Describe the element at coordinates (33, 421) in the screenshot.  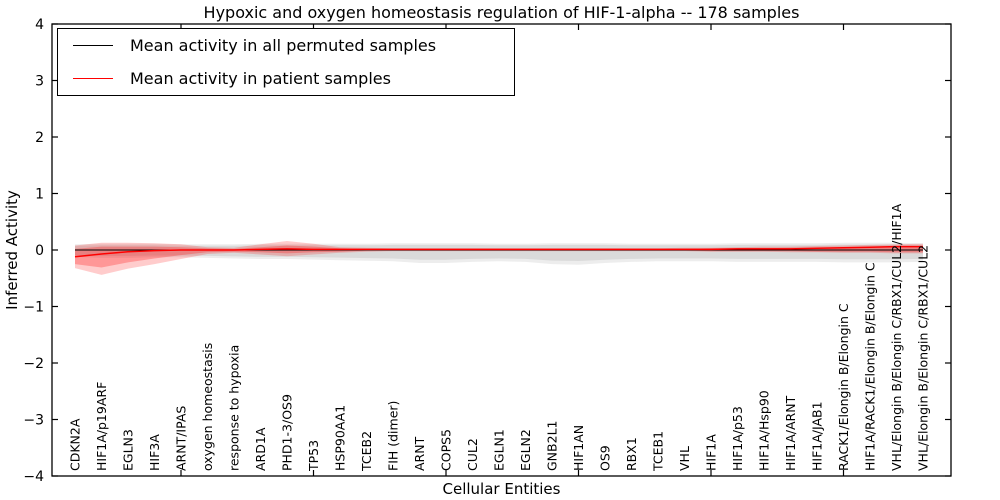
I see `y-tick-label: −3` at that location.